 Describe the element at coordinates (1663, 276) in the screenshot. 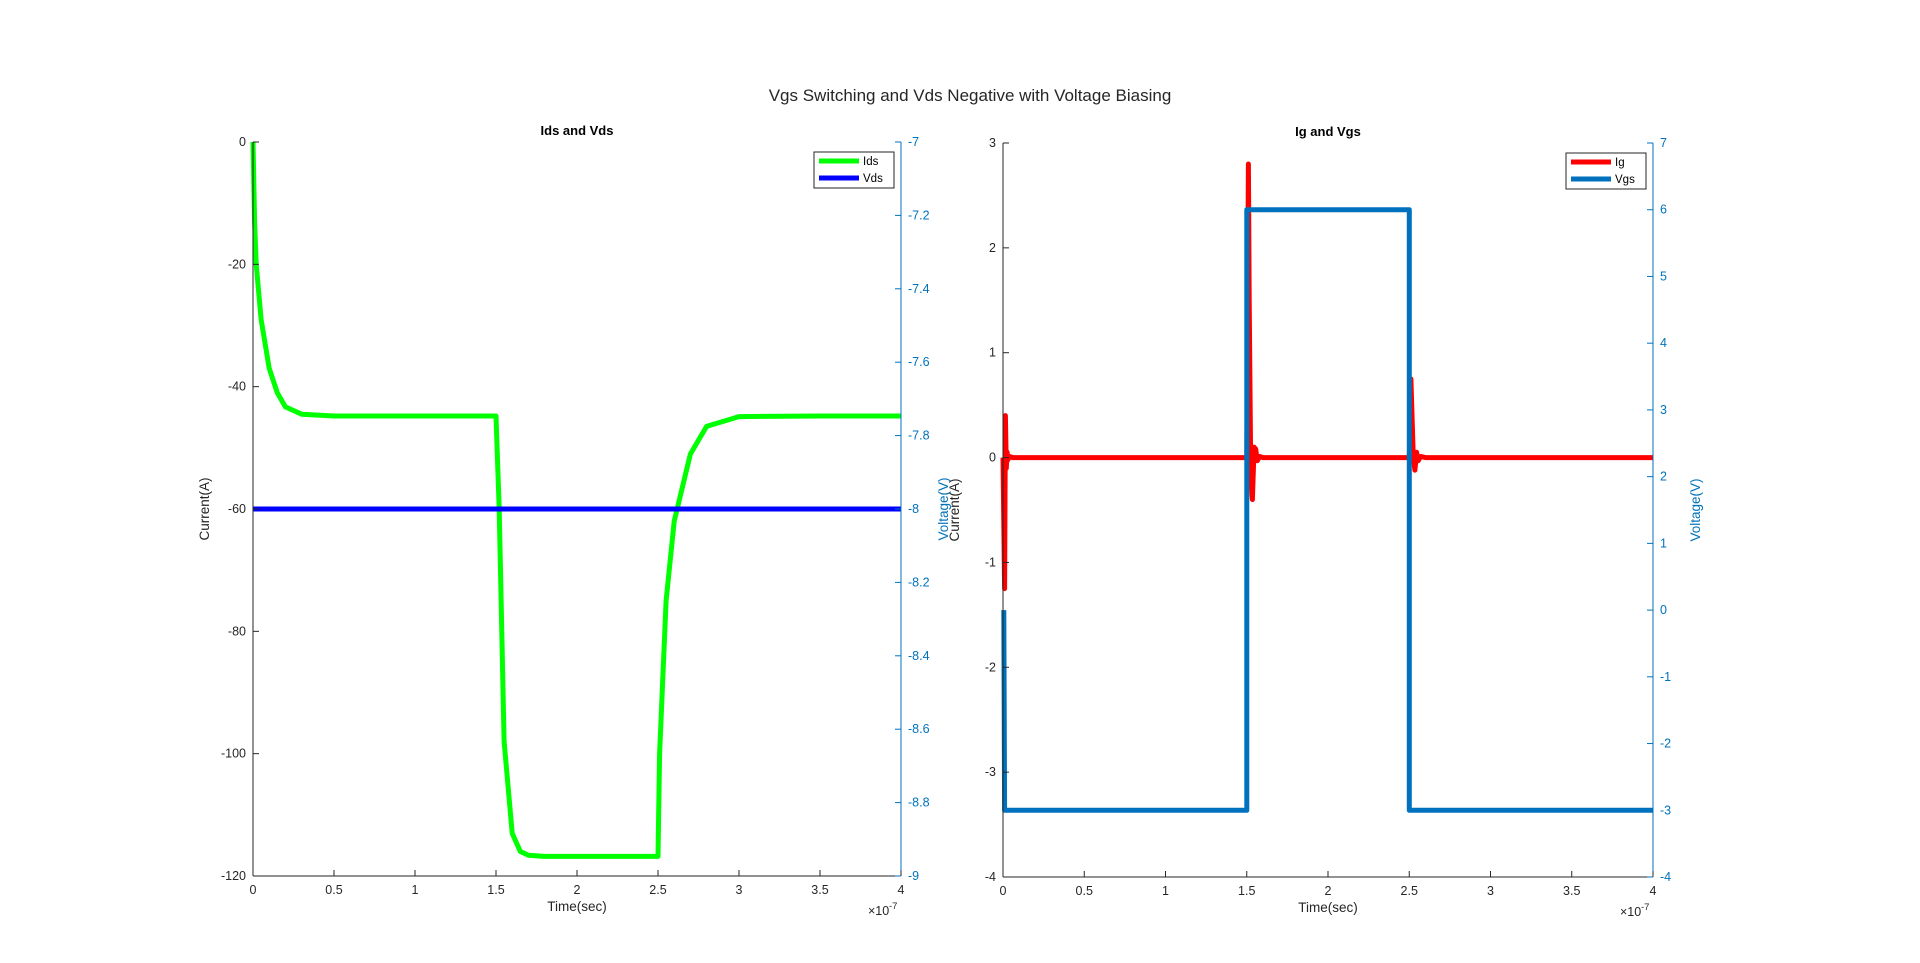

I see `y-tick-label-right: 5` at that location.